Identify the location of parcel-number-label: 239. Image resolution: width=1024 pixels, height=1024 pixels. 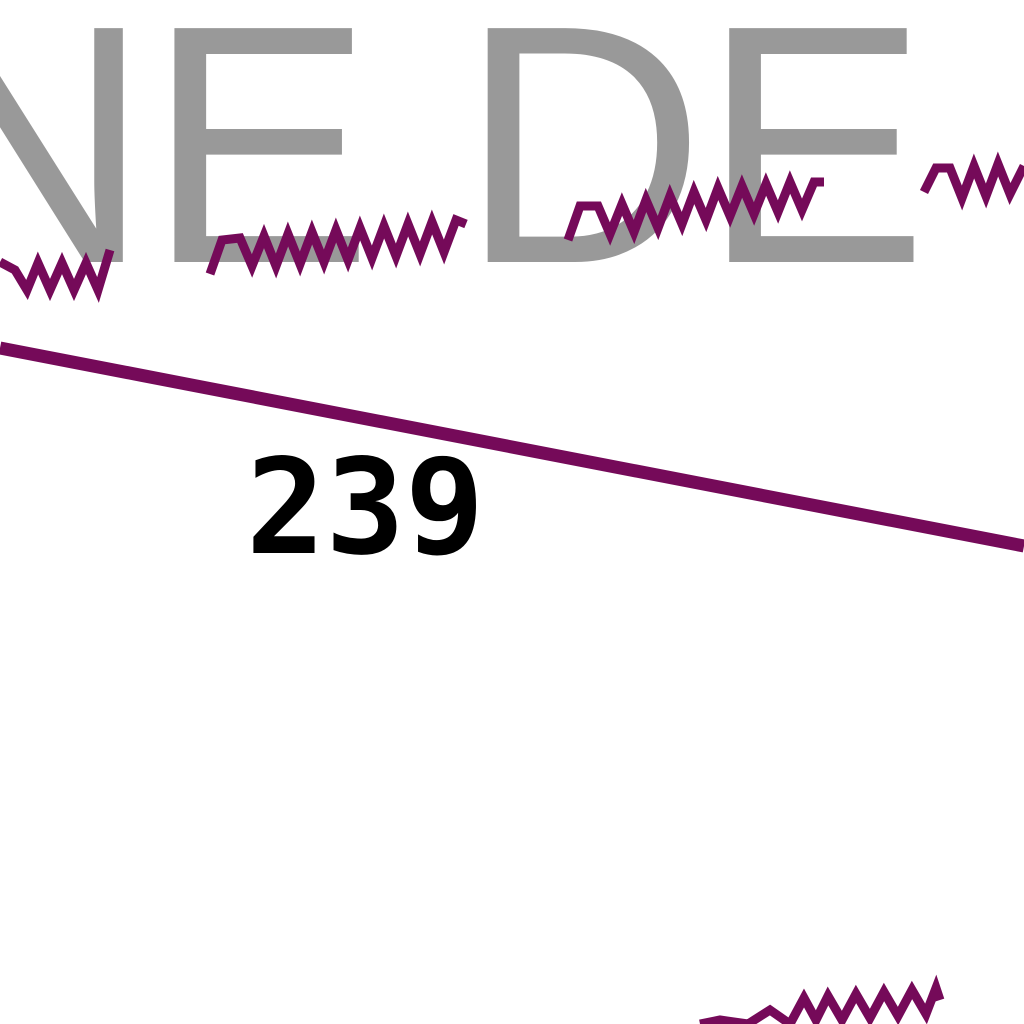
(365, 508).